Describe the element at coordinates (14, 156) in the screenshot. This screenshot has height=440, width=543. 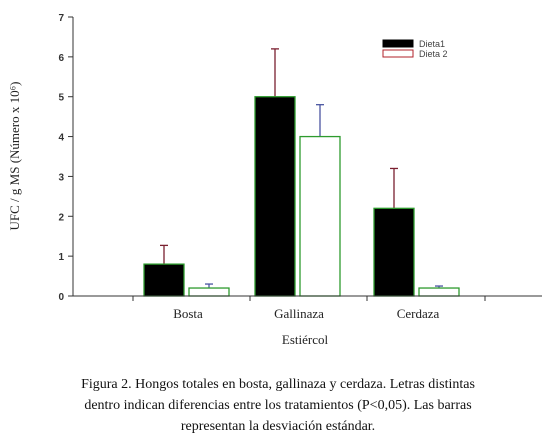
I see `y-axis-label: UFC / g MS (Número x 10⁶)` at that location.